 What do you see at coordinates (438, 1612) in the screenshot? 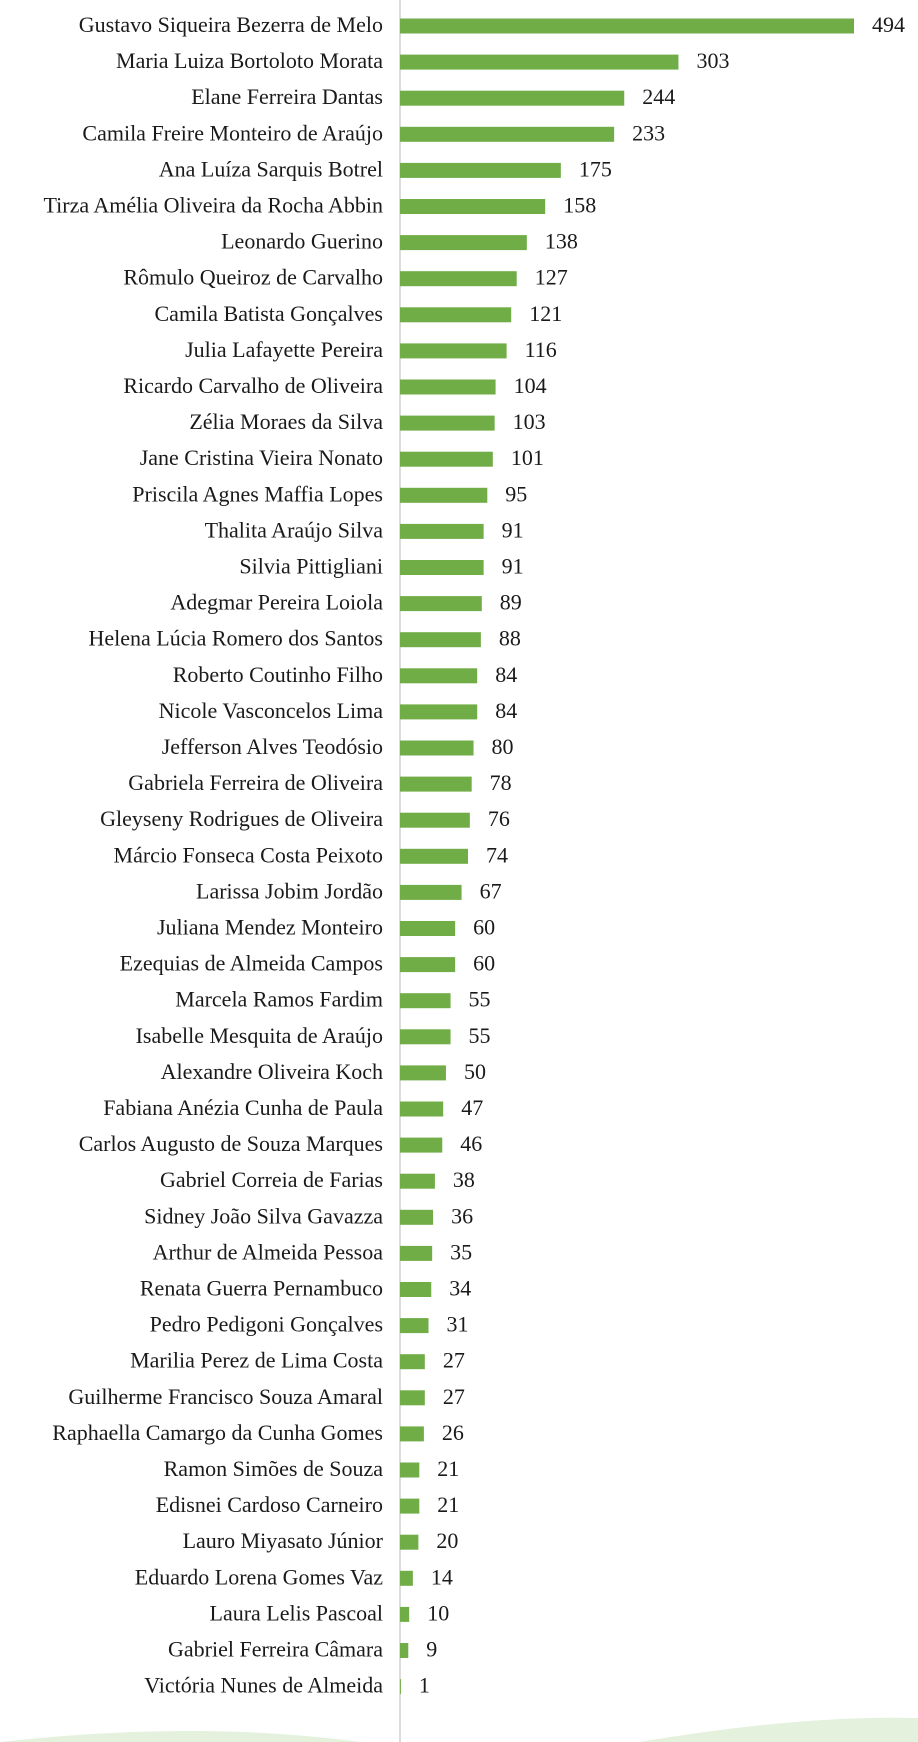
I see `value-label: 10` at bounding box center [438, 1612].